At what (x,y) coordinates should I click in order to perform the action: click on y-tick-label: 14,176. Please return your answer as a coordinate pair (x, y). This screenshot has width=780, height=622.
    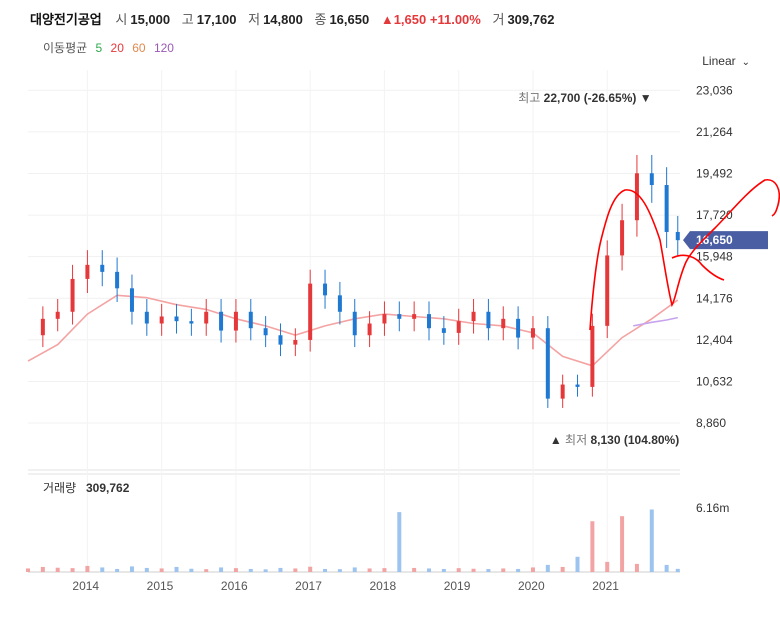
    Looking at the image, I should click on (714, 298).